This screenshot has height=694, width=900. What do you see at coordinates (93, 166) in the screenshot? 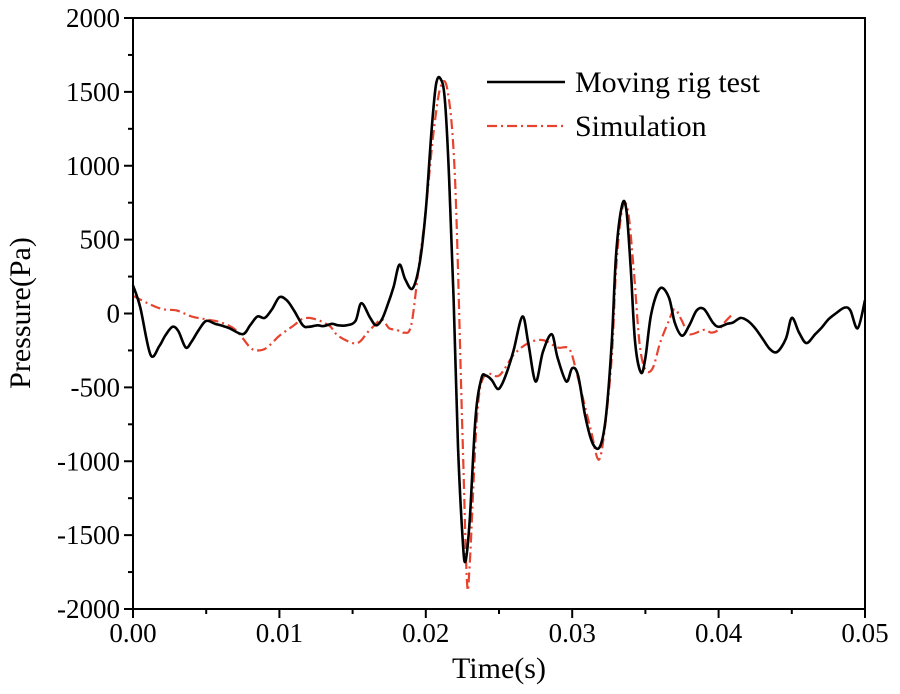
I see `y-tick-label: 1000` at bounding box center [93, 166].